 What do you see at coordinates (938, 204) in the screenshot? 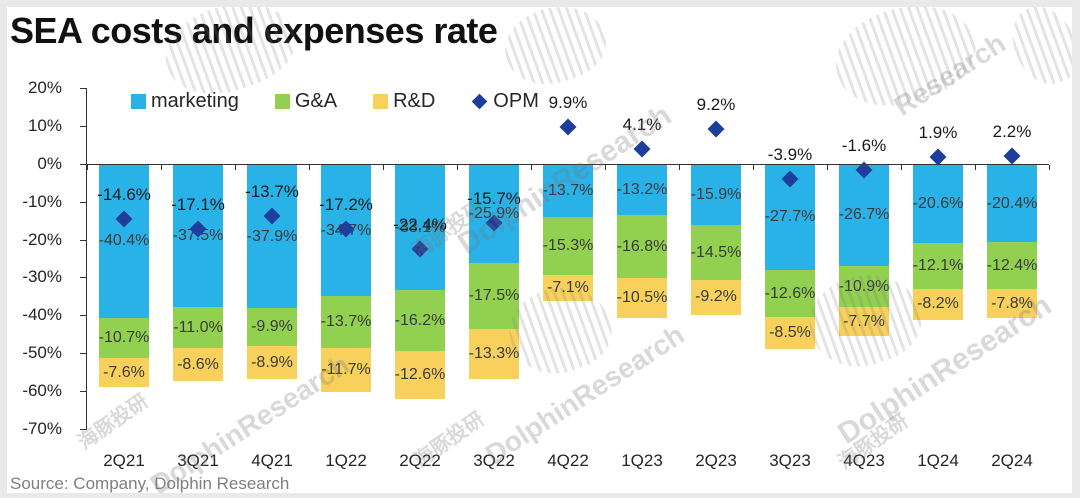
I see `segment-marketing-1Q24` at bounding box center [938, 204].